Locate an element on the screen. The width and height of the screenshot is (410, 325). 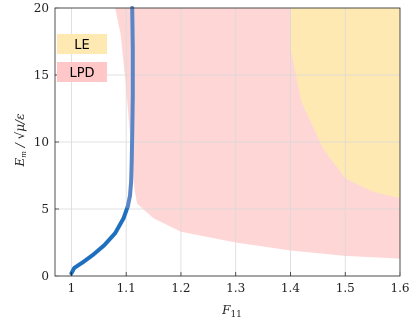
x-tick-label: 1.5 is located at coordinates (345, 288).